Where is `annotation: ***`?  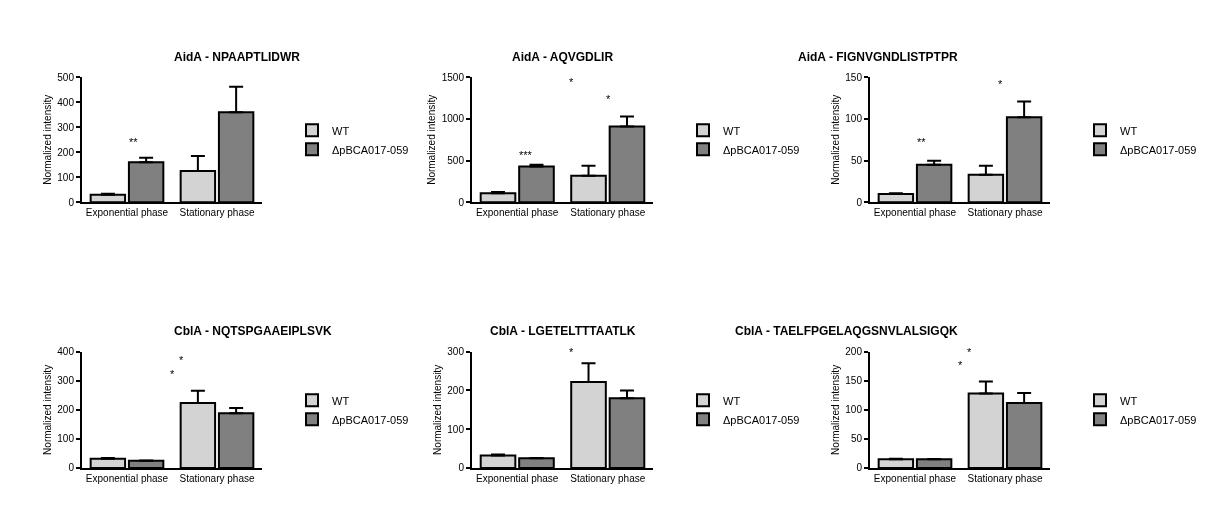
annotation: *** is located at coordinates (526, 155).